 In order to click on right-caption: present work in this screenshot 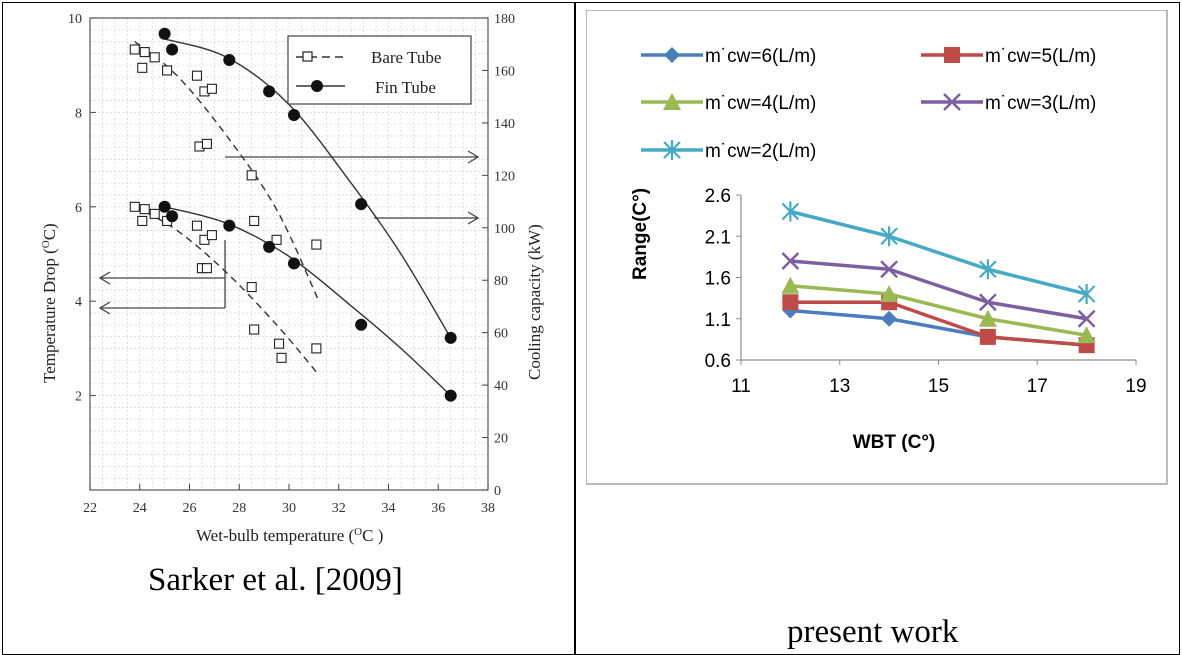, I will do `click(873, 632)`.